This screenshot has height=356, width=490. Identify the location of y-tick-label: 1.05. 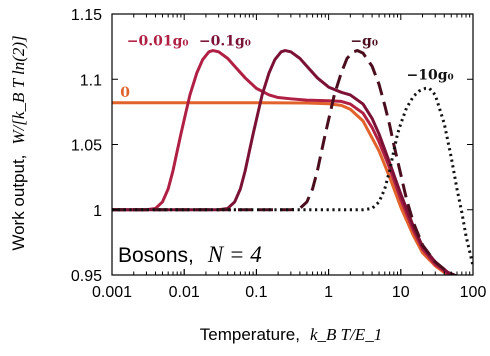
(86, 146).